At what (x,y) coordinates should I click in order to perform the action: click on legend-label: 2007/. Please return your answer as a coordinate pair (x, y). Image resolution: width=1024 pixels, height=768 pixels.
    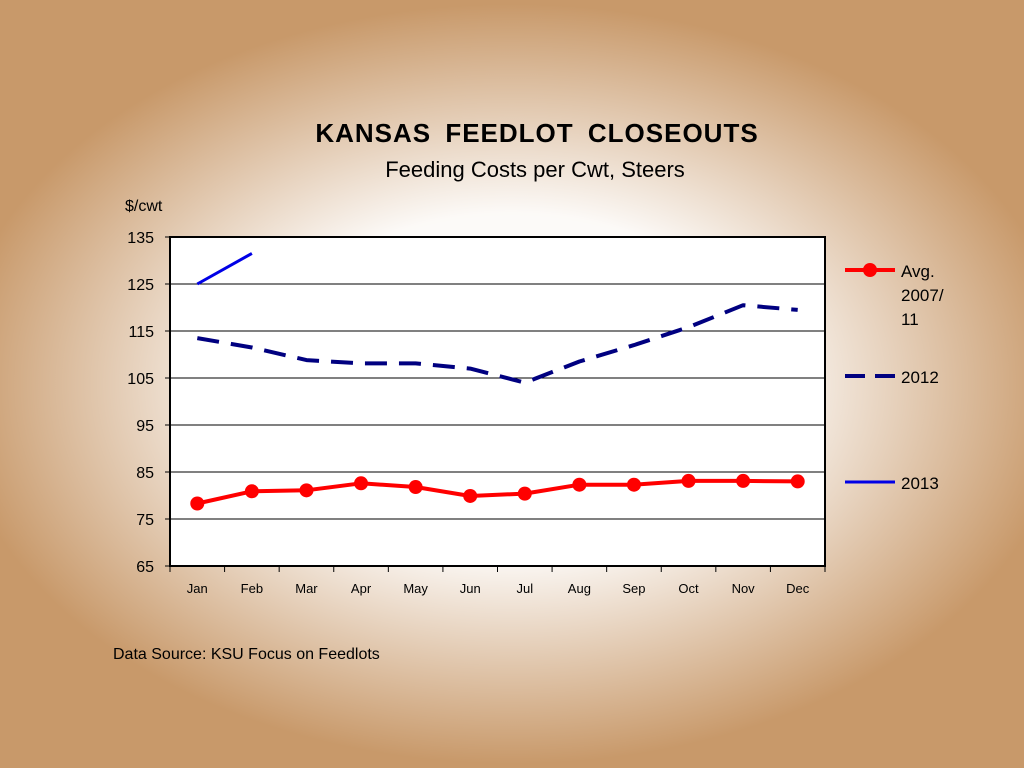
    Looking at the image, I should click on (922, 295).